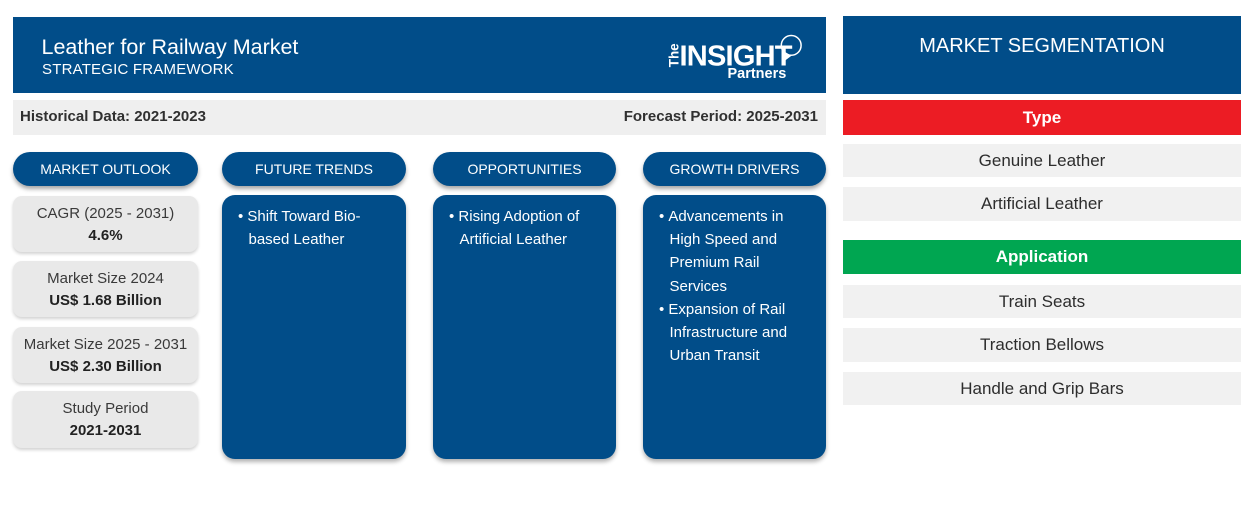  I want to click on svg-text: The, so click(674, 55).